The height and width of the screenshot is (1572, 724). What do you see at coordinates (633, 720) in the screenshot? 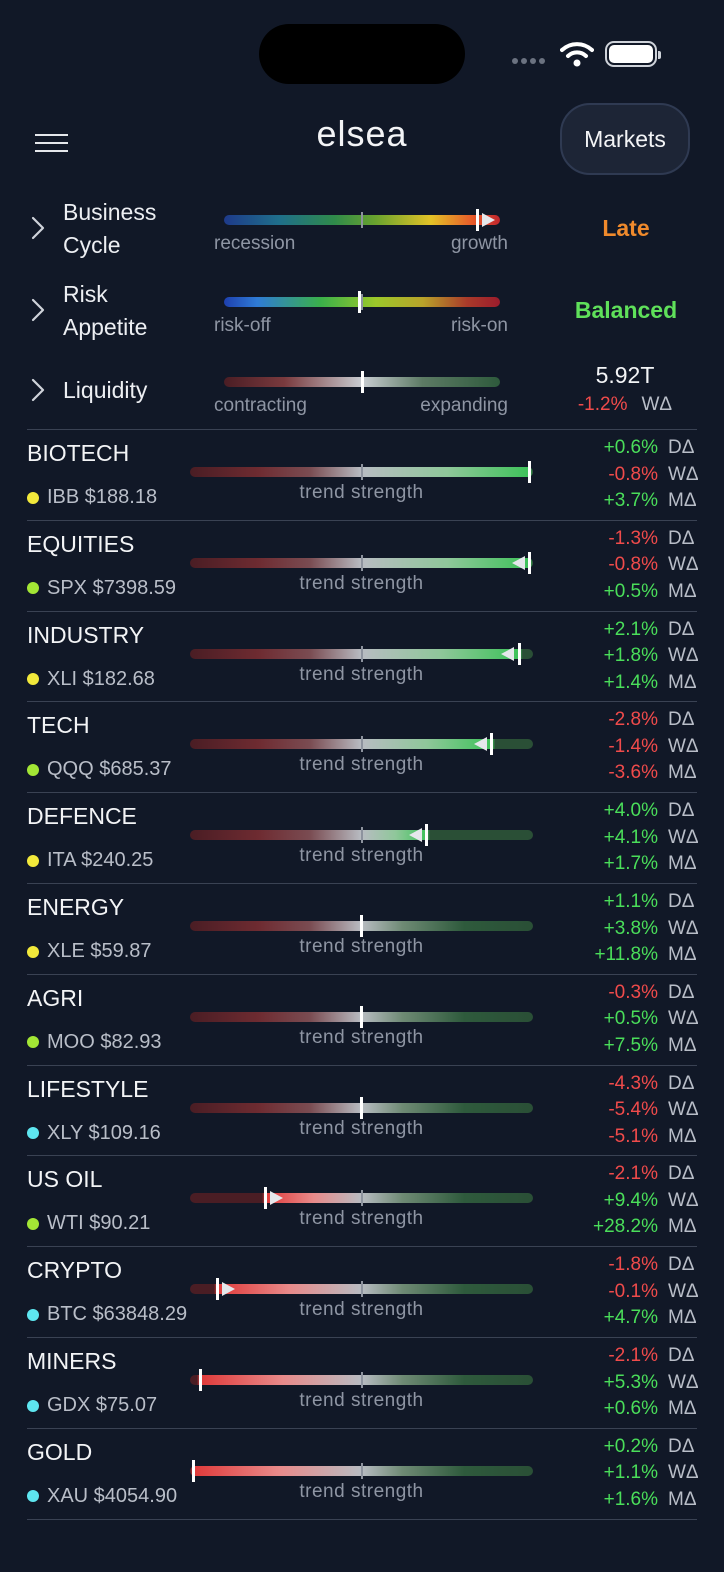
I see `change-value: -2.8%` at bounding box center [633, 720].